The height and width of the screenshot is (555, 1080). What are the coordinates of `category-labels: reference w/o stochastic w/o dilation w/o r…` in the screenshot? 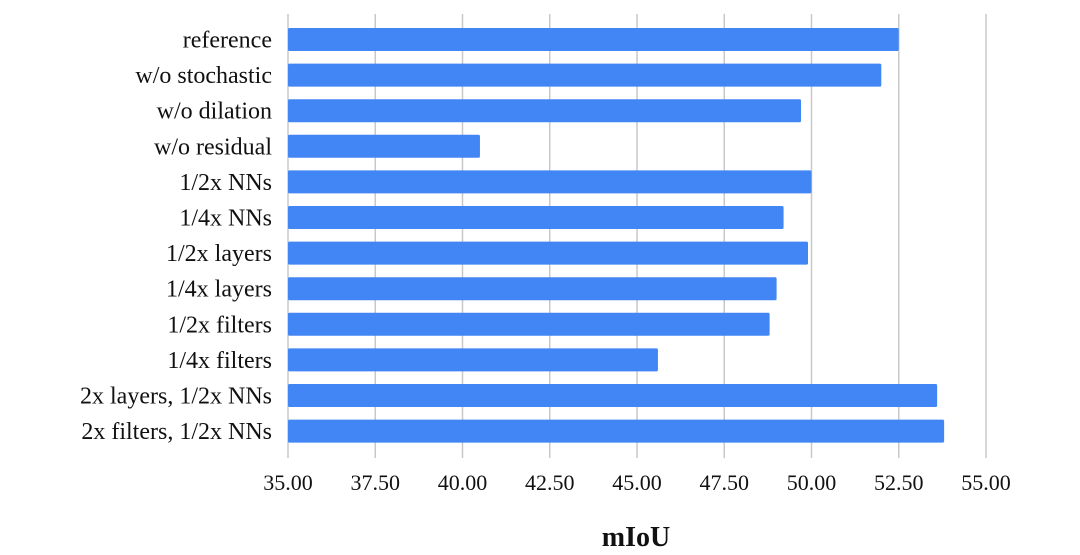 It's located at (176, 237).